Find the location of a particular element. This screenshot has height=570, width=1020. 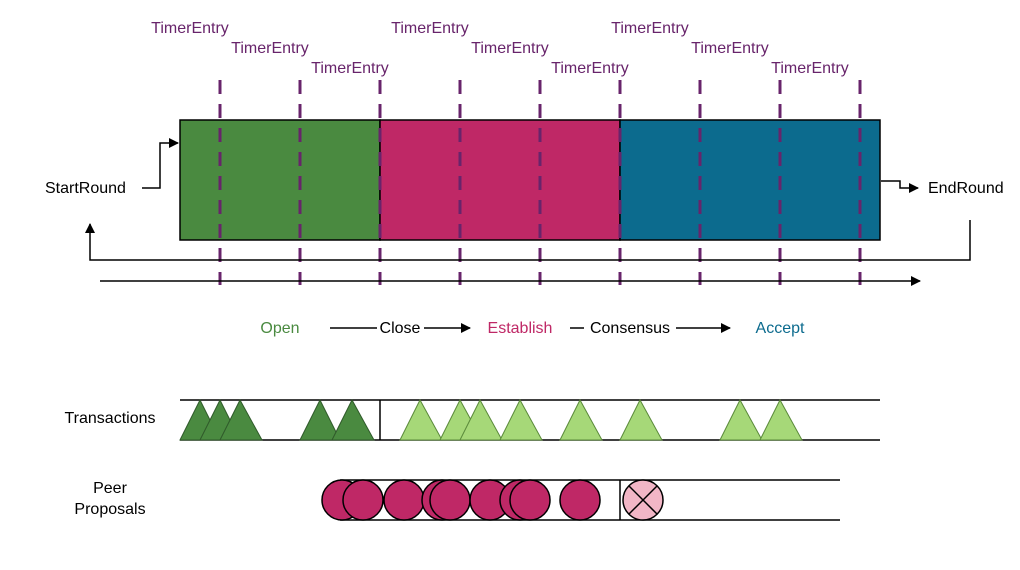

start-round-arrow is located at coordinates (160, 163).